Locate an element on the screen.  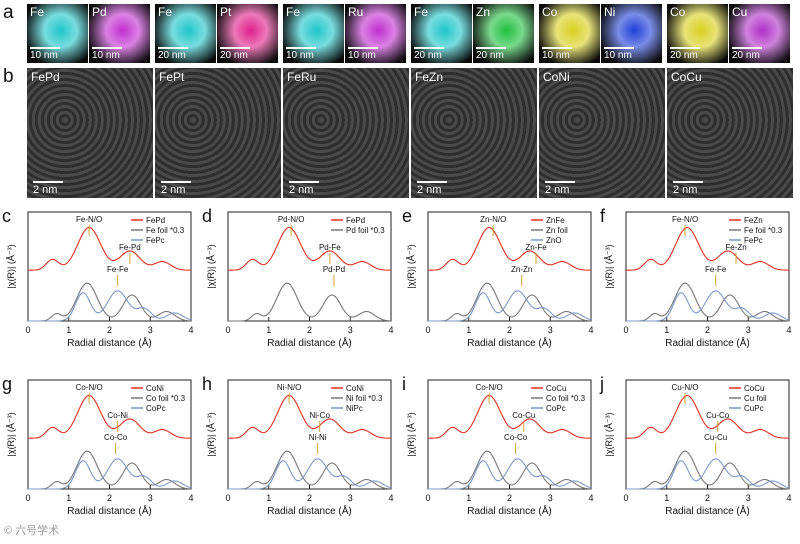
panel-label: h is located at coordinates (207, 384).